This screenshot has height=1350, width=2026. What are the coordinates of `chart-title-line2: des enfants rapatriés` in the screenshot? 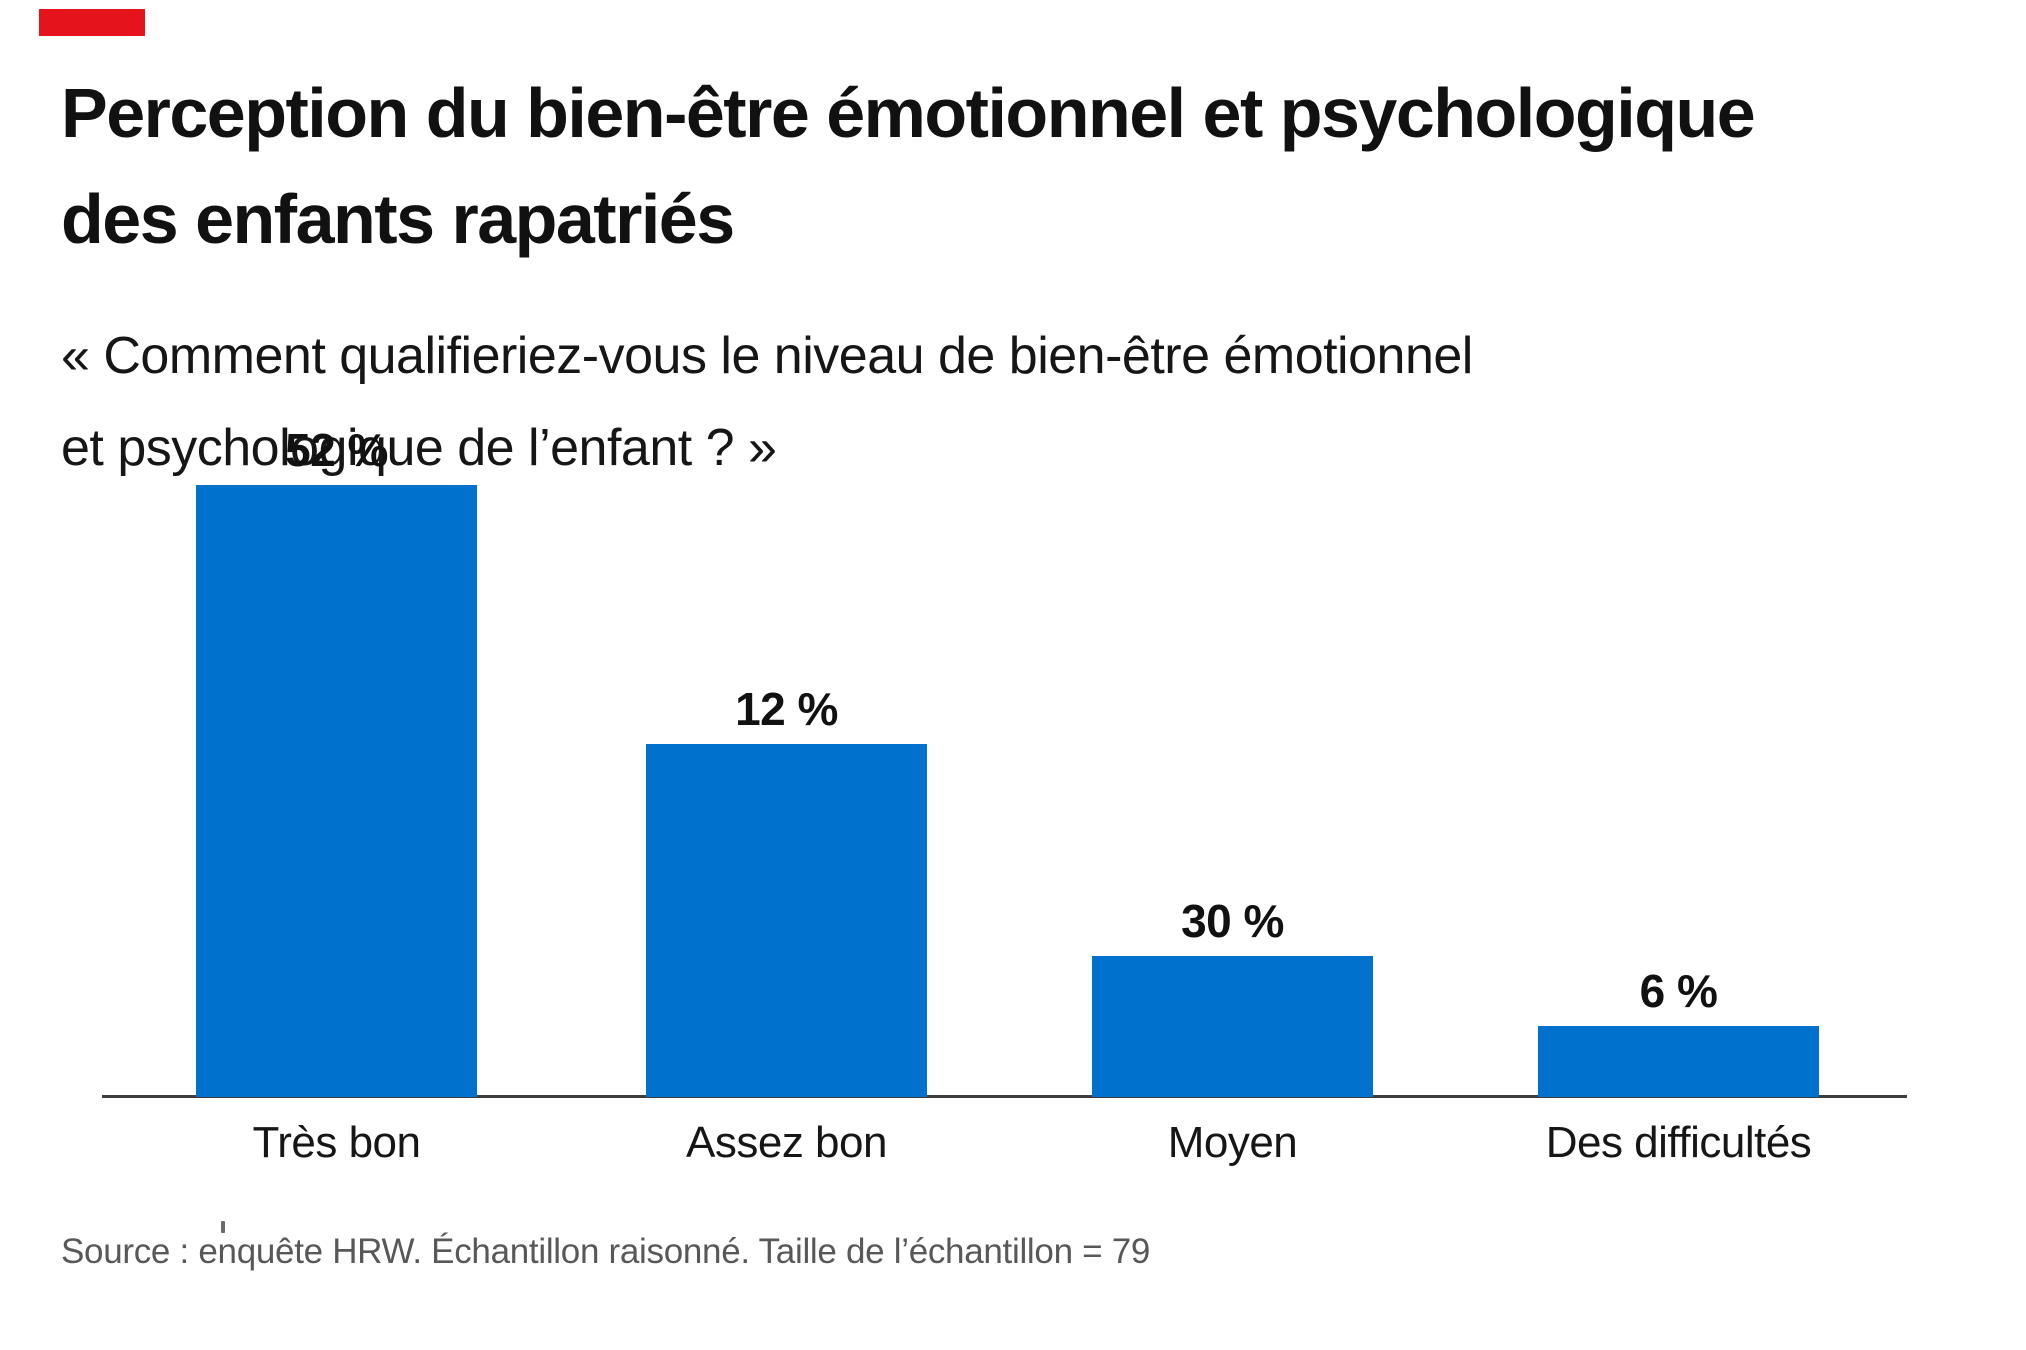 It's located at (398, 219).